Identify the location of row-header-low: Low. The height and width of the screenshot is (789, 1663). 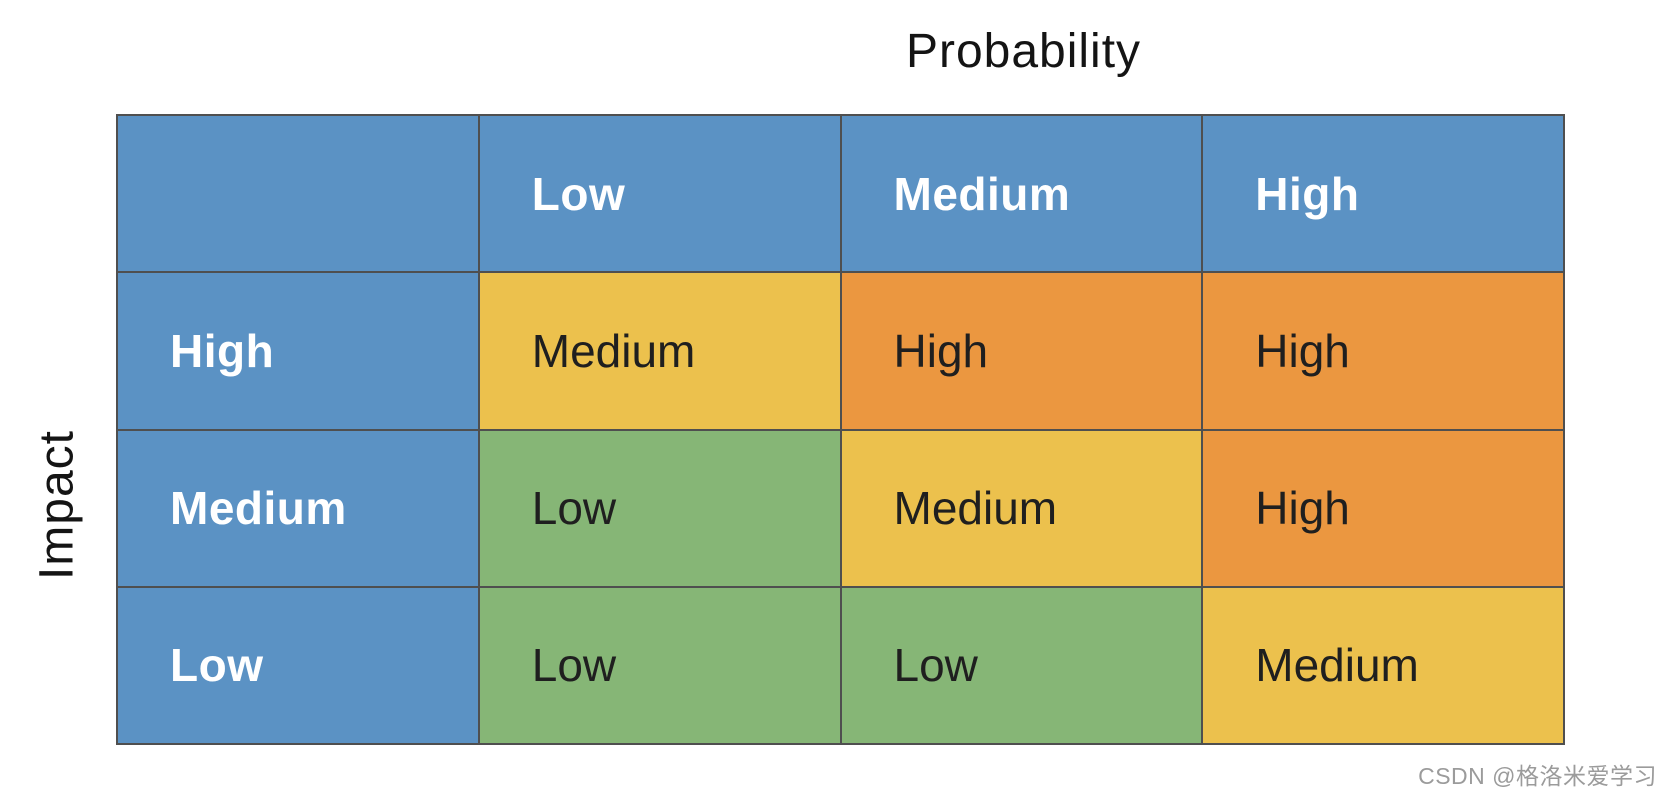
(298, 665).